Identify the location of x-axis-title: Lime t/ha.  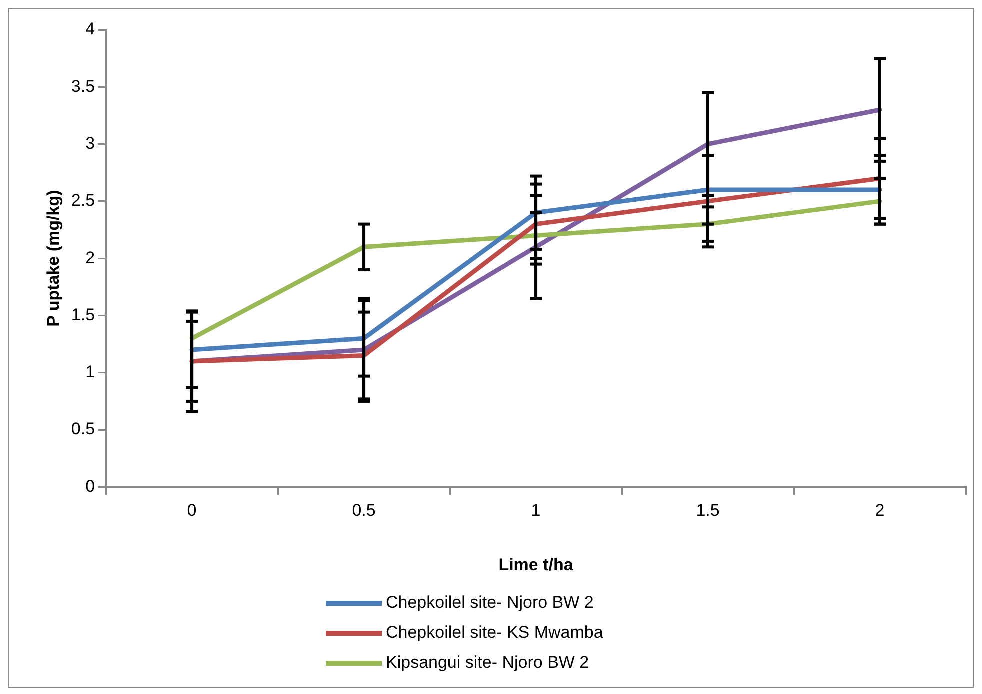
(536, 564).